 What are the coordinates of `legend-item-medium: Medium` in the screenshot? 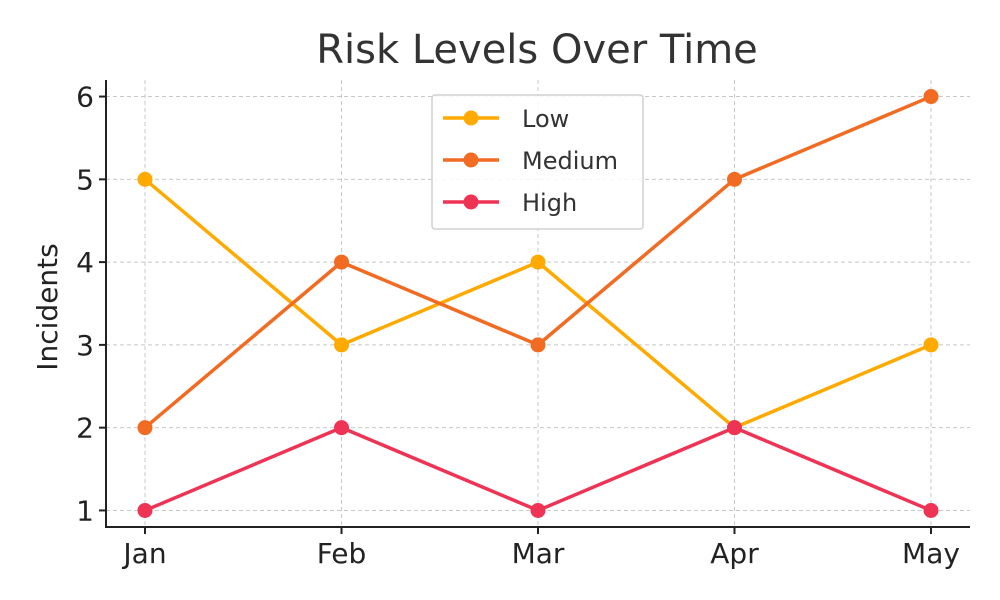 It's located at (530, 161).